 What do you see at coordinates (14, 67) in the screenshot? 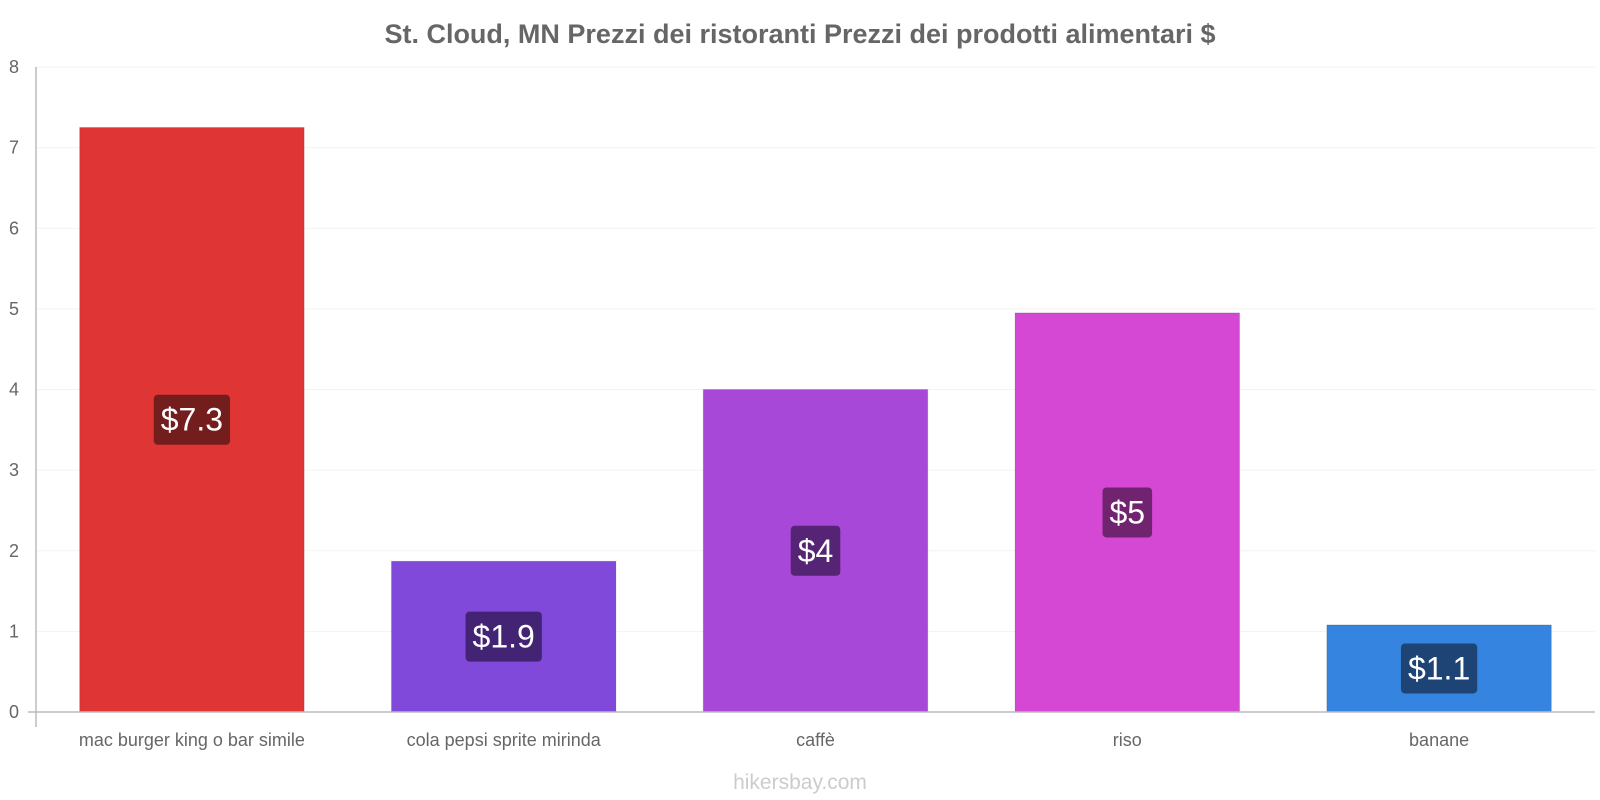
I see `y-tick-label: 8` at bounding box center [14, 67].